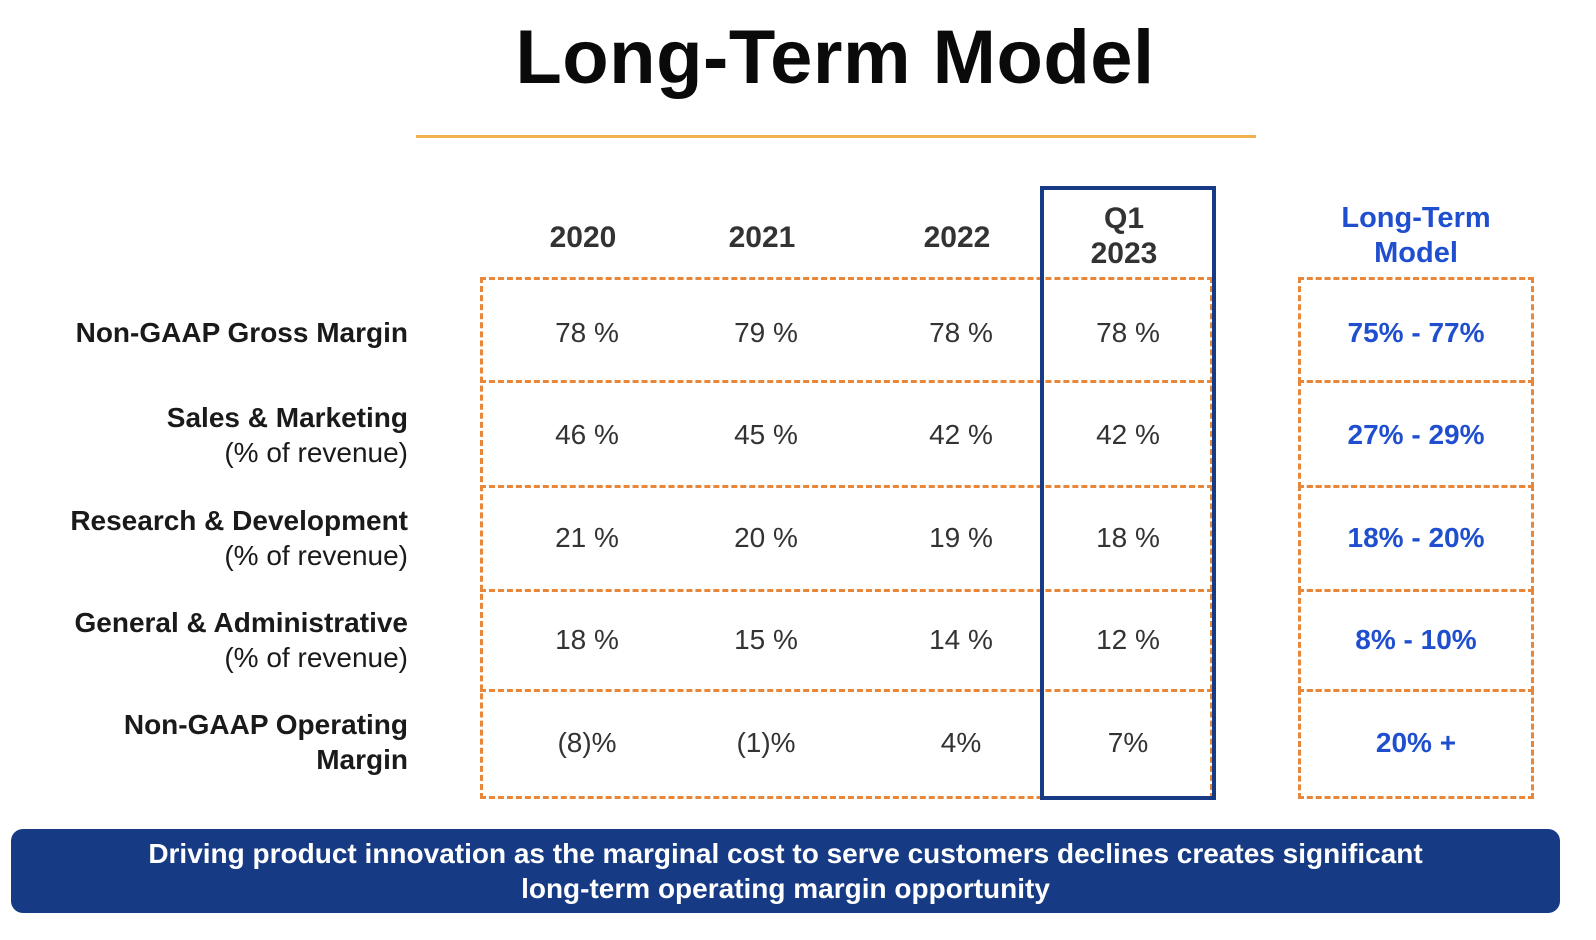  I want to click on cell-sales-marketing-2021: 45 %, so click(766, 434).